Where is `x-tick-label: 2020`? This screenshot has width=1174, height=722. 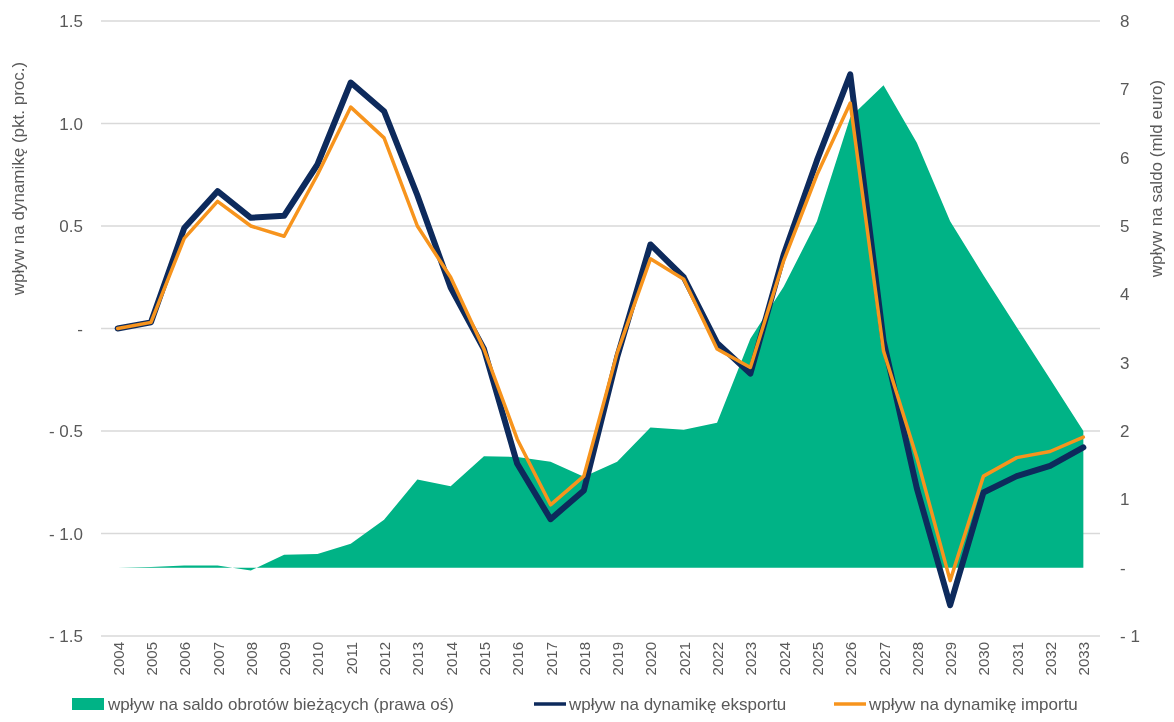 x-tick-label: 2020 is located at coordinates (651, 659).